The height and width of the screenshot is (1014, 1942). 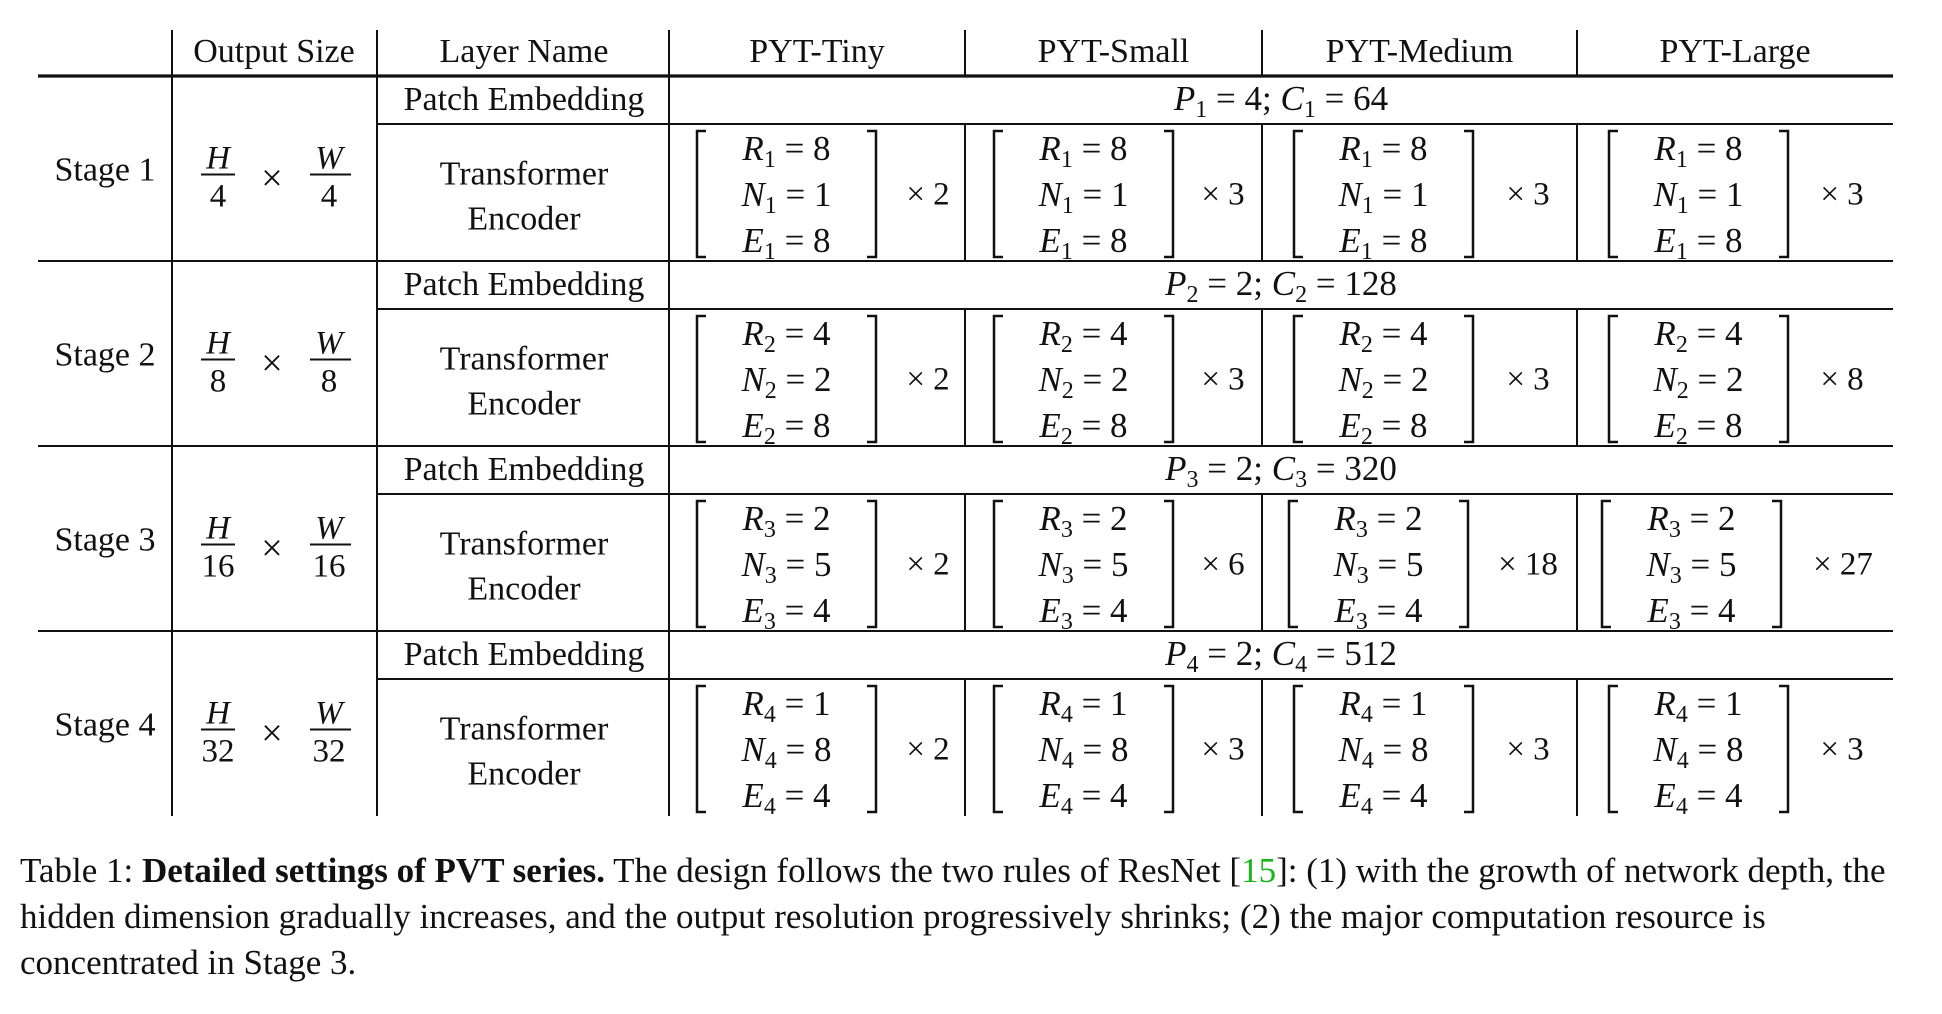 I want to click on patch-embedding-params: P3 = 2; C3 = 320, so click(x=1280, y=471).